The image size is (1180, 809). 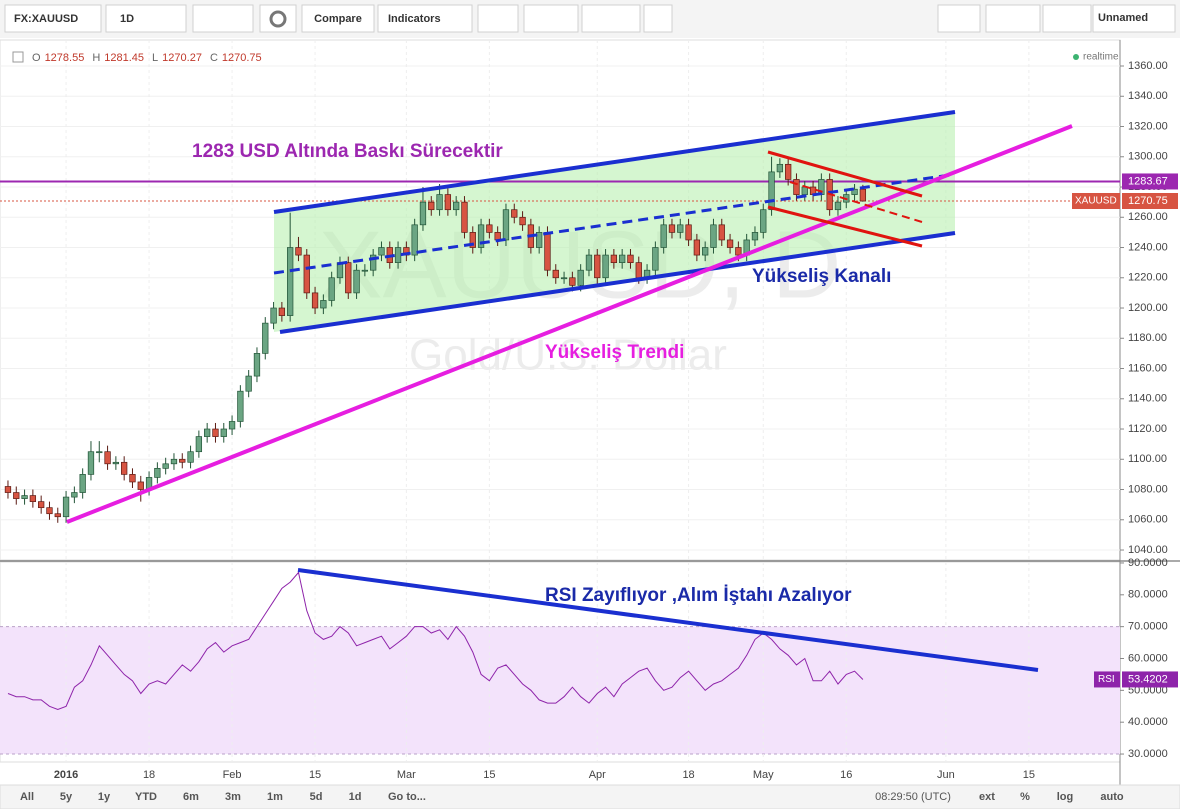 I want to click on y-tick-label: 1040.00, so click(x=1148, y=550).